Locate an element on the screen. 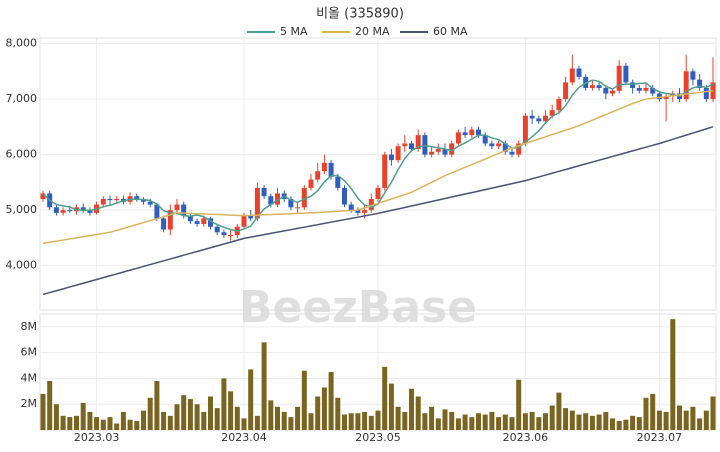 The height and width of the screenshot is (452, 720). legend-label: 20 MA is located at coordinates (372, 31).